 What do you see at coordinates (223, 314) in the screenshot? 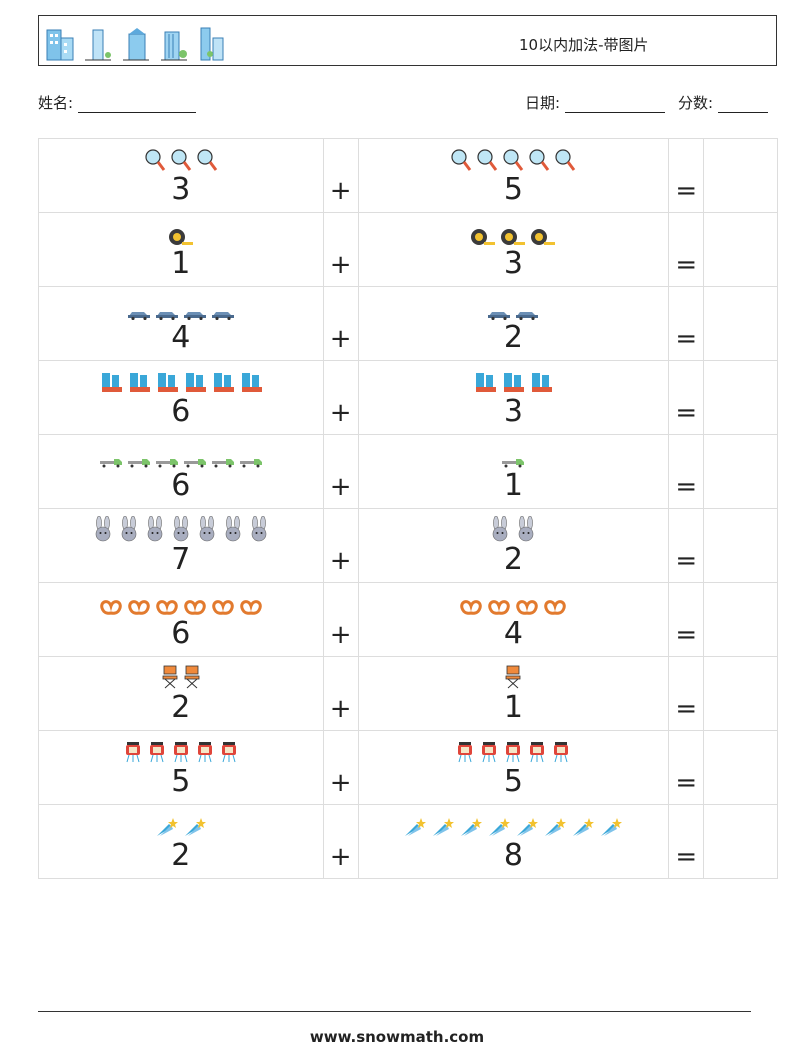
I see `car-icon` at bounding box center [223, 314].